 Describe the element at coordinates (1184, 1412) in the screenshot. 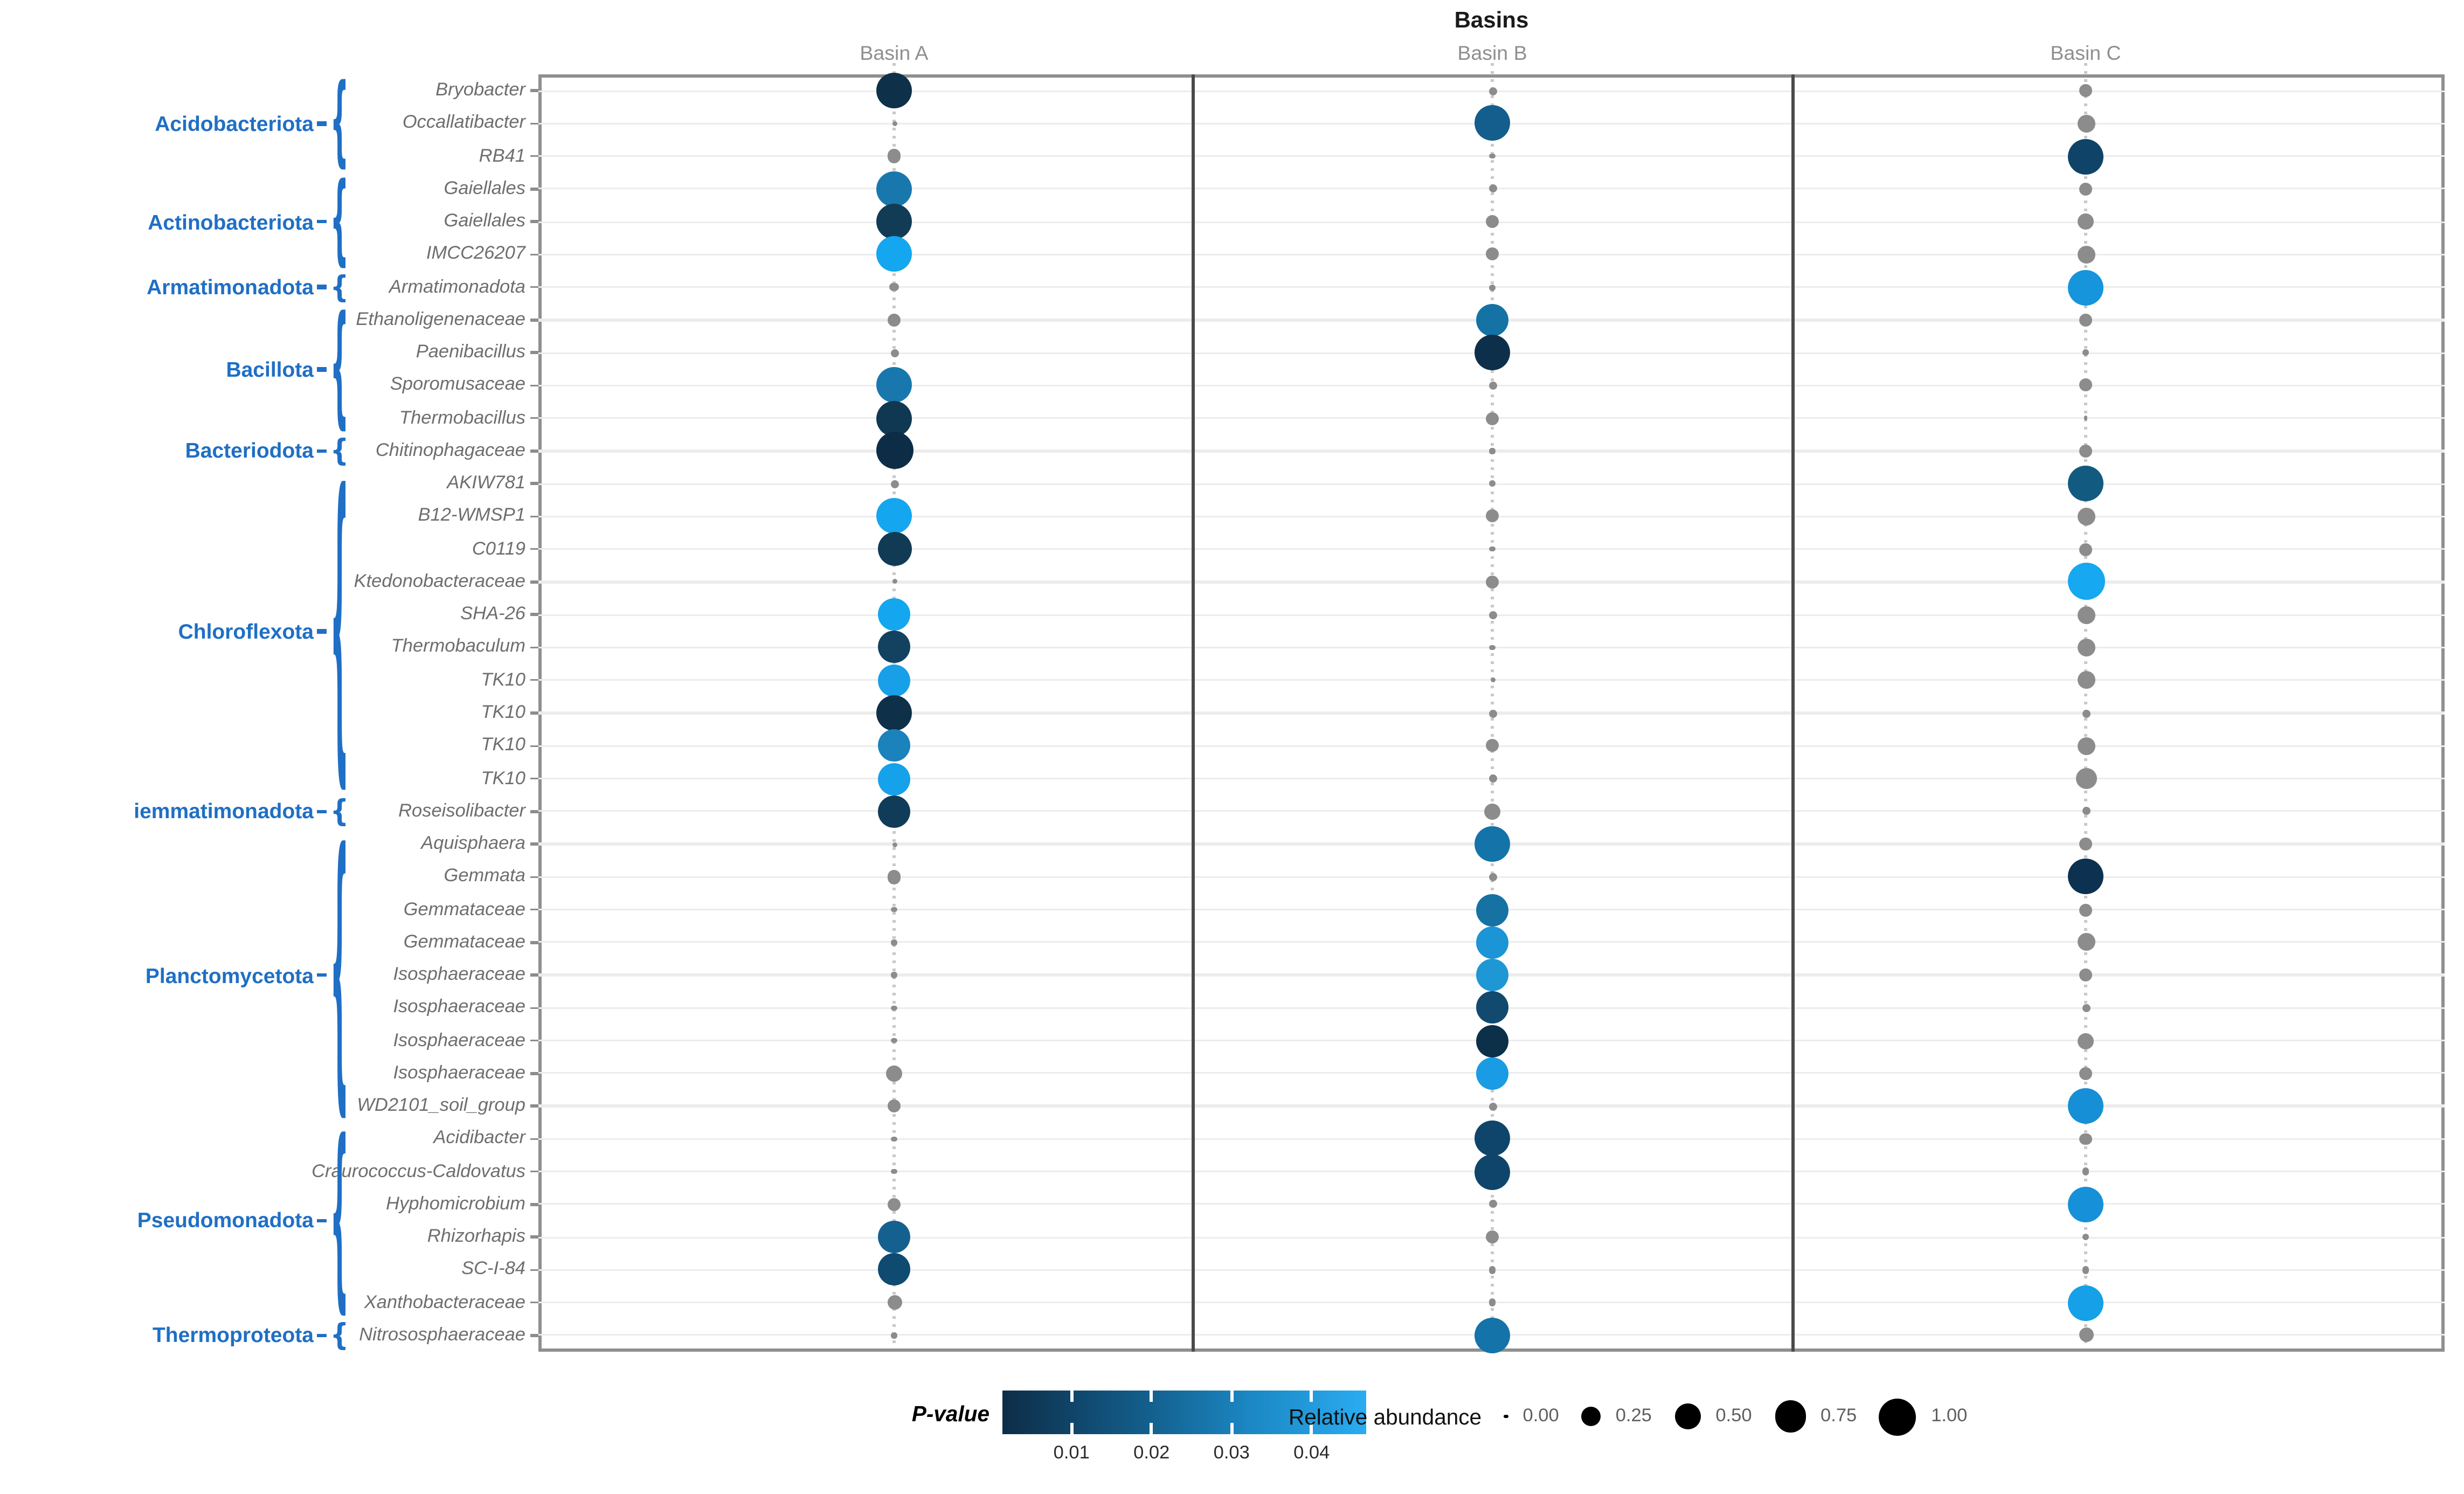

I see `pvalue-colorbar` at that location.